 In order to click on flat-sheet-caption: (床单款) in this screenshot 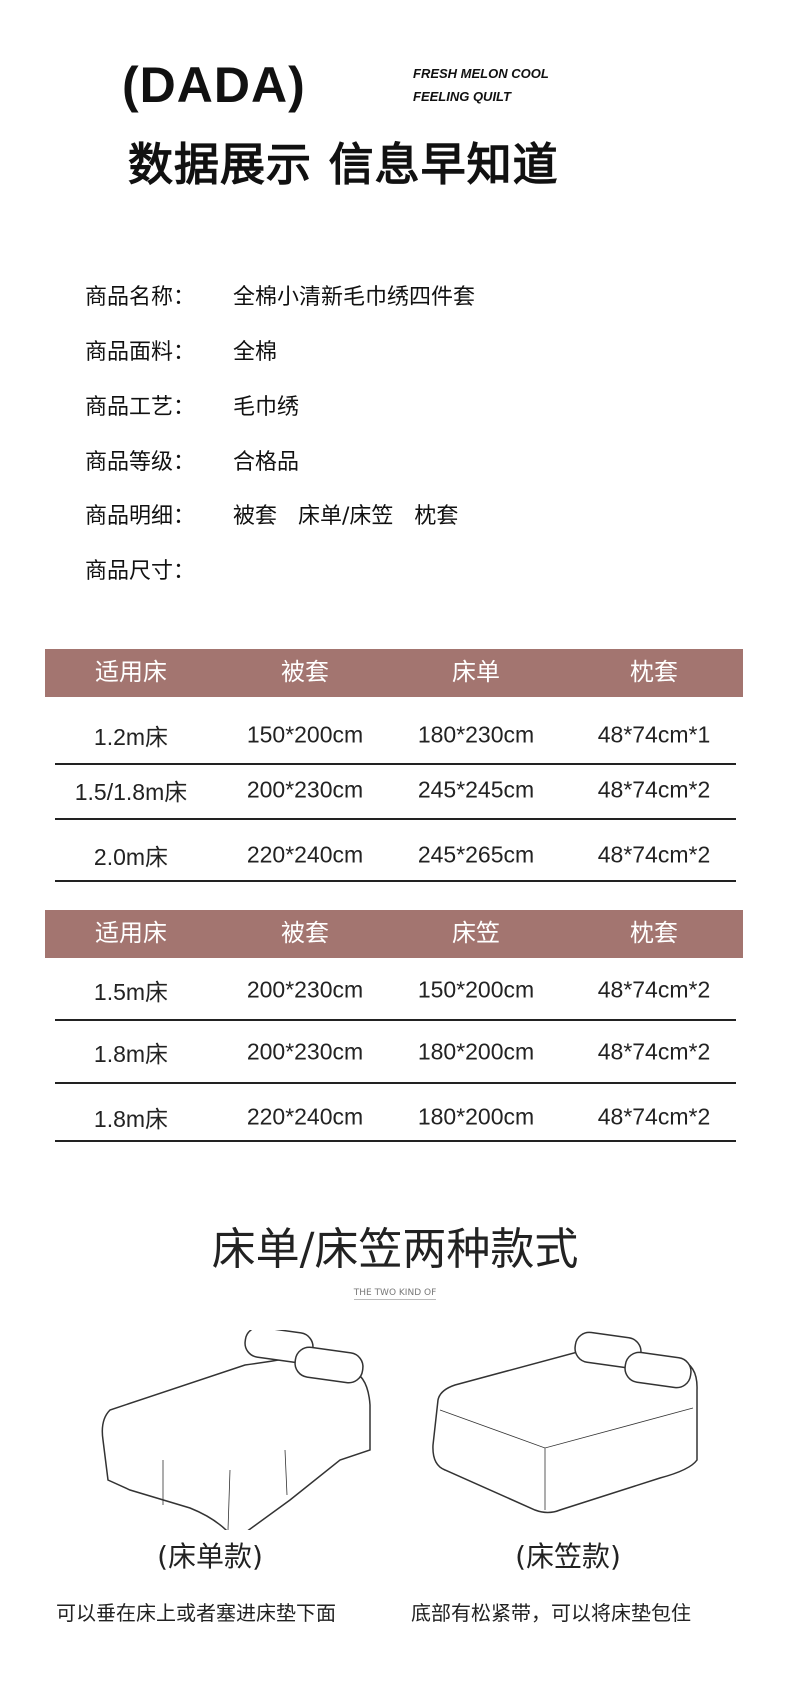, I will do `click(210, 1556)`.